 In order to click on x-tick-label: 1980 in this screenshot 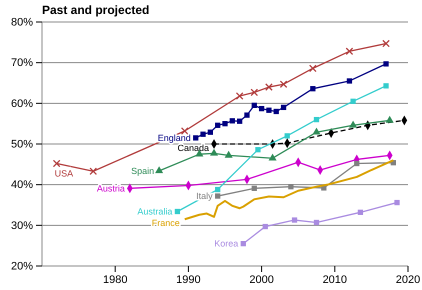, I will do `click(115, 280)`.